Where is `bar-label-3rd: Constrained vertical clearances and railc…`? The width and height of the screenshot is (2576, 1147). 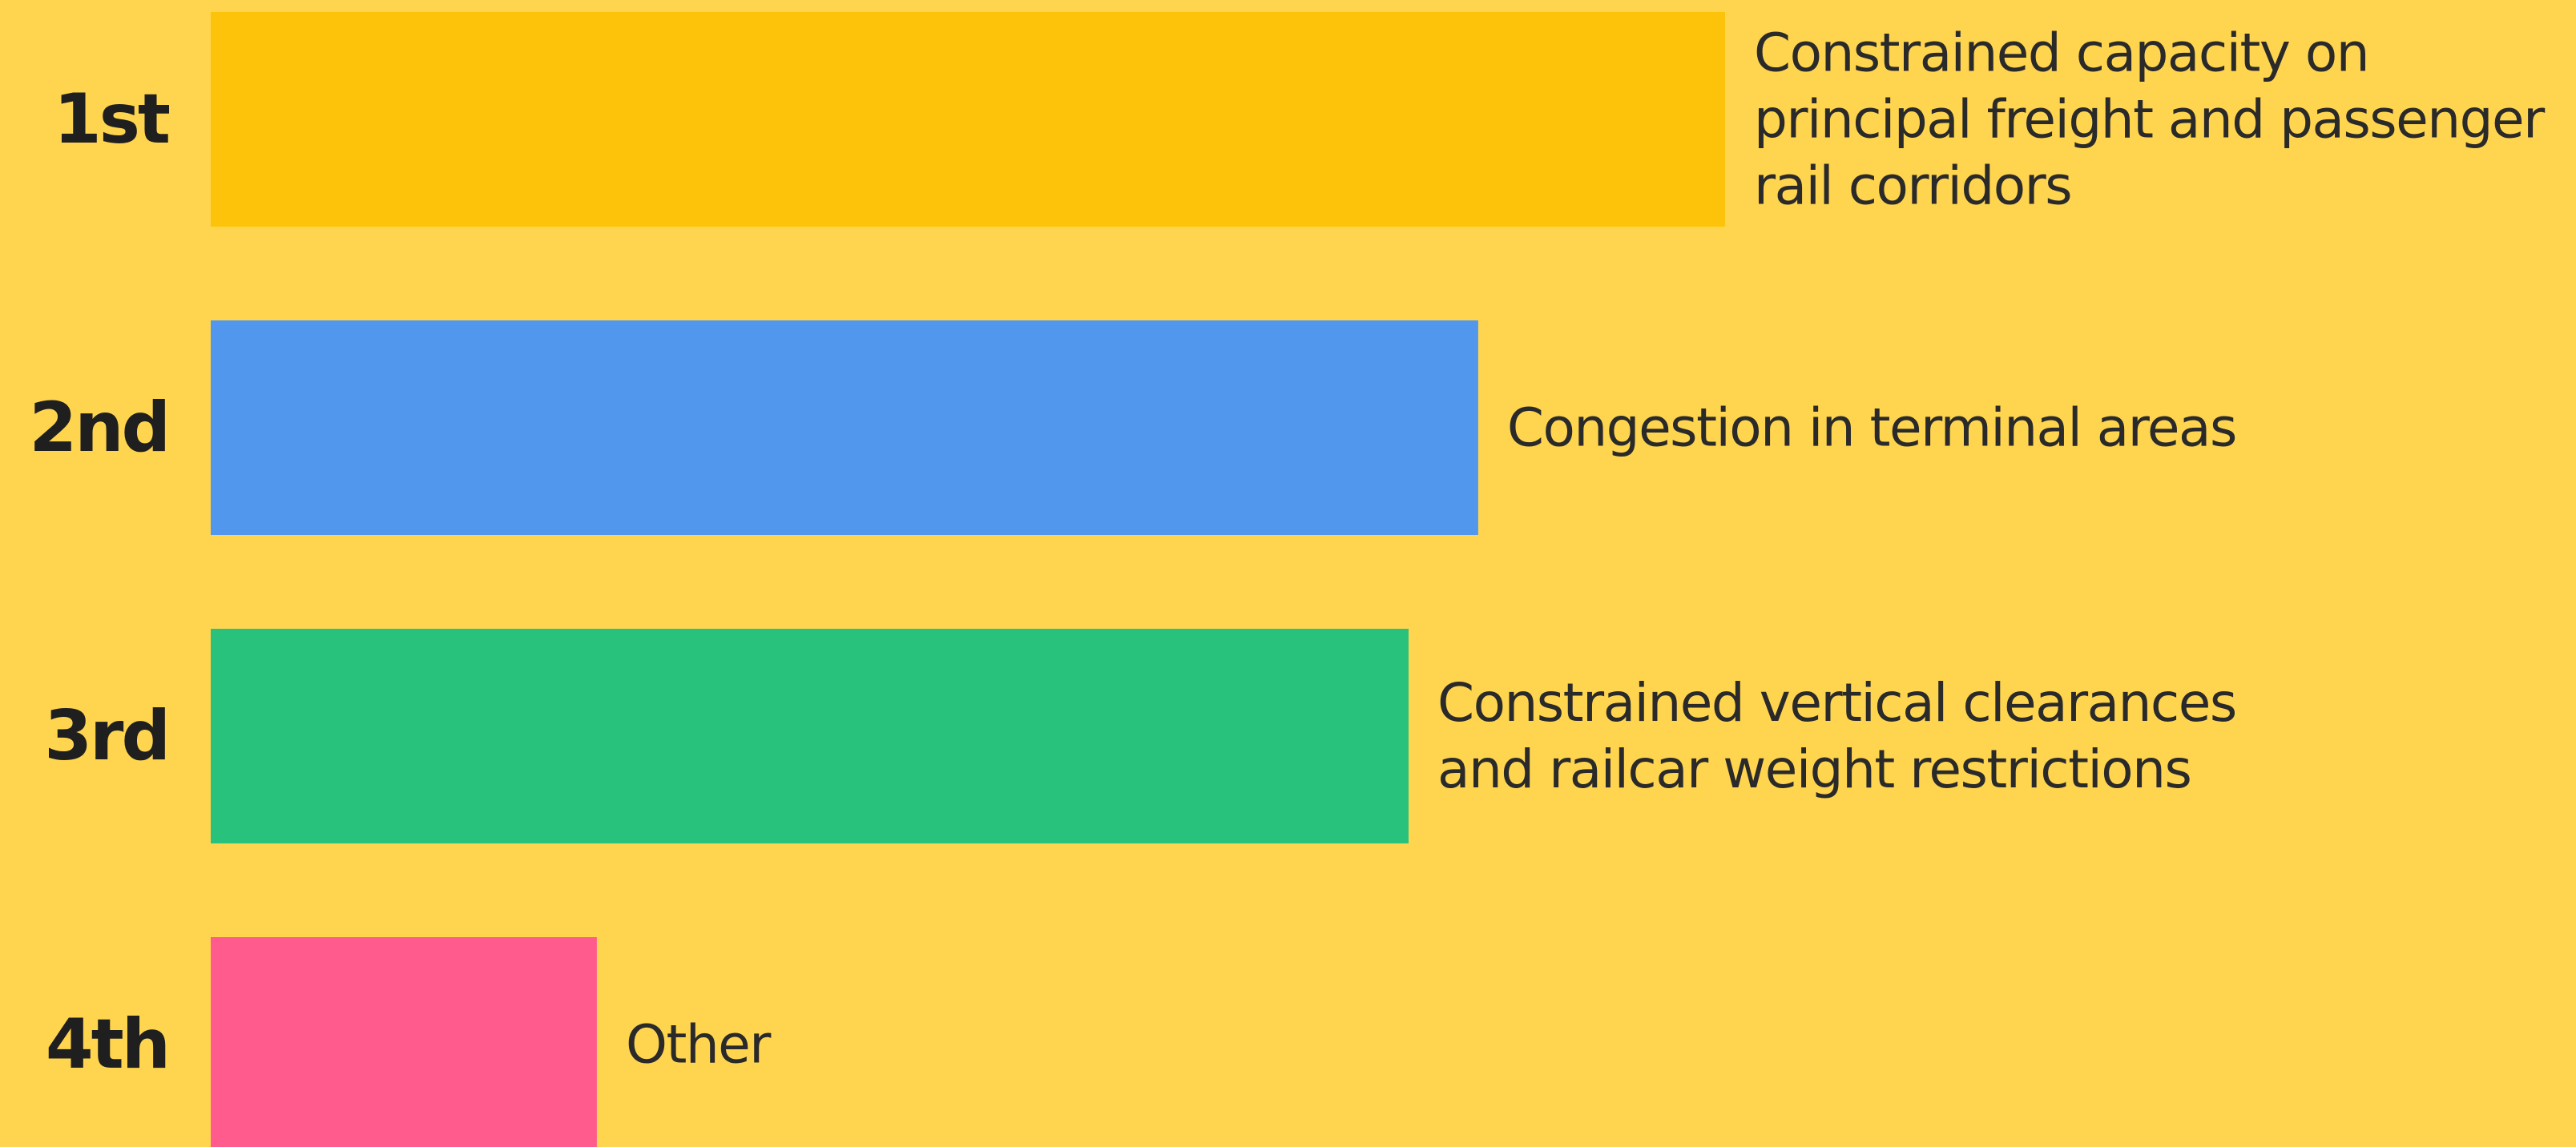
bar-label-3rd: Constrained vertical clearances and railc… is located at coordinates (1836, 736).